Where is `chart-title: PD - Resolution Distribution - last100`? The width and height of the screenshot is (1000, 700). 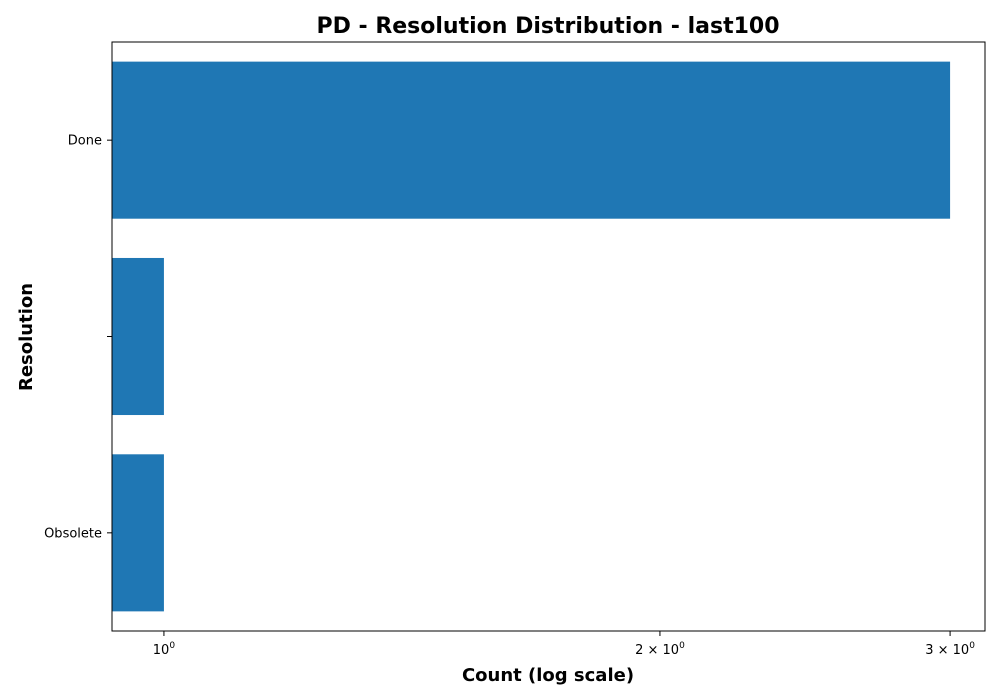
chart-title: PD - Resolution Distribution - last100 is located at coordinates (547, 26).